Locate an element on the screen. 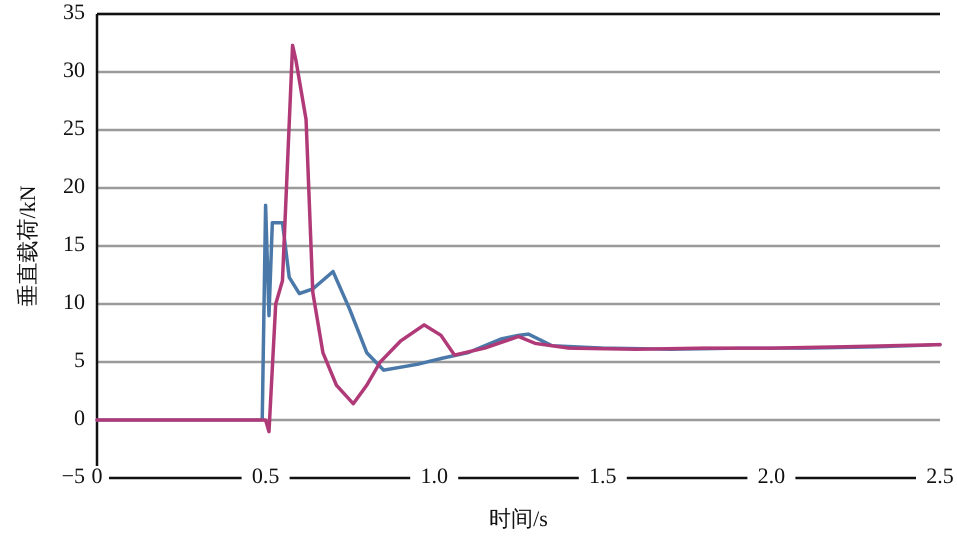  y-tick-label: 20 is located at coordinates (74, 185).